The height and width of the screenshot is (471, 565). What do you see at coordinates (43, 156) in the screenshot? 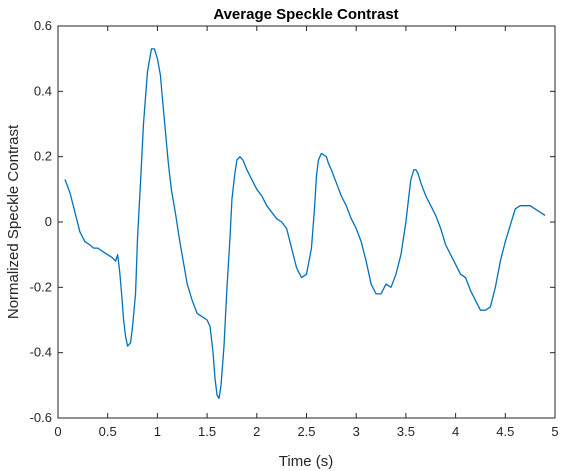
I see `y-tick-label: 0.2` at bounding box center [43, 156].